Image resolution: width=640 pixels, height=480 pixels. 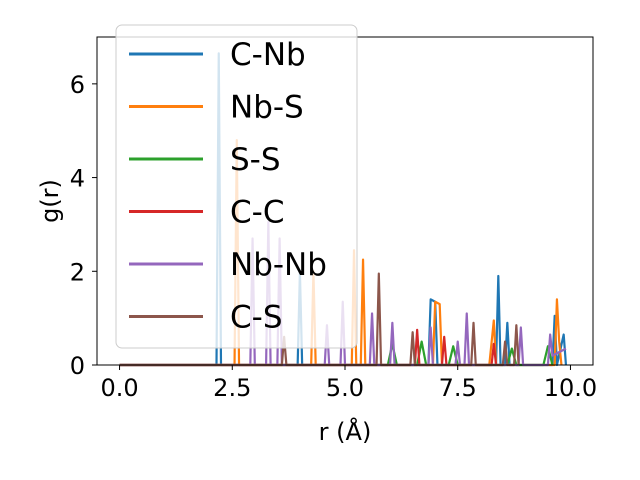 What do you see at coordinates (119, 388) in the screenshot?
I see `x-tick-label: 0.0` at bounding box center [119, 388].